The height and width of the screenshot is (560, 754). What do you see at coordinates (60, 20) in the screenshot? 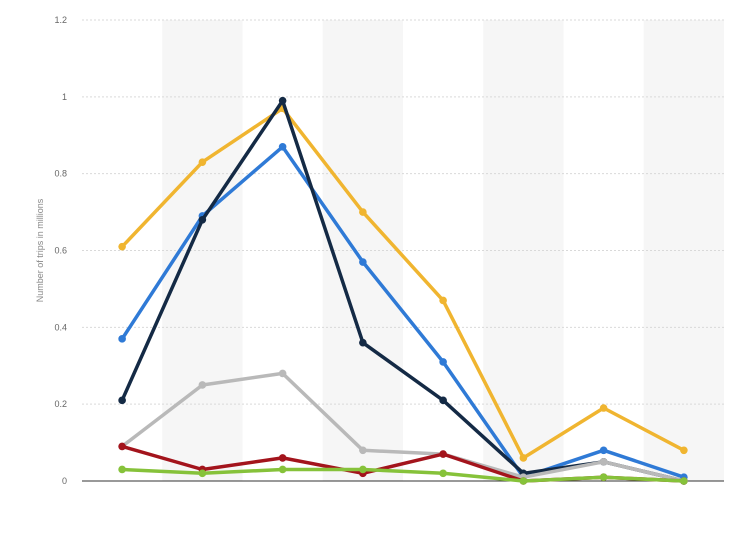
I see `y-tick-label: 1.2` at bounding box center [60, 20].